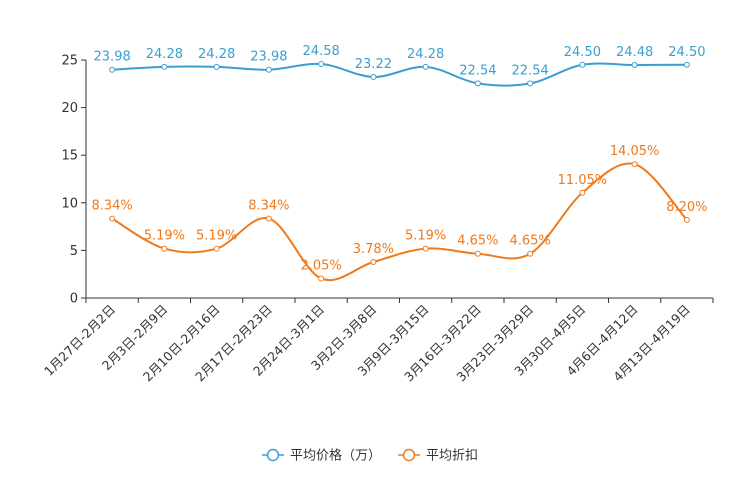 The width and height of the screenshot is (744, 496). What do you see at coordinates (321, 51) in the screenshot?
I see `data-label-price: 24.58` at bounding box center [321, 51].